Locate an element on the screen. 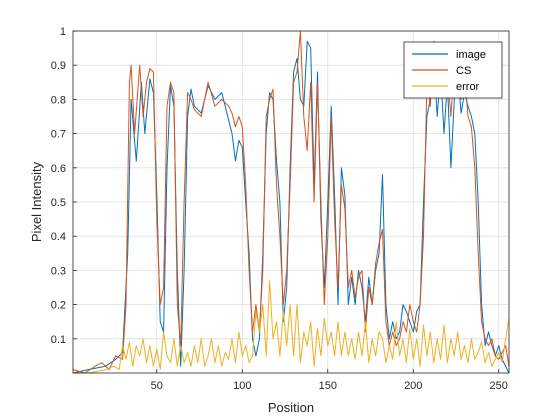  x-tick-label: 150 is located at coordinates (328, 386).